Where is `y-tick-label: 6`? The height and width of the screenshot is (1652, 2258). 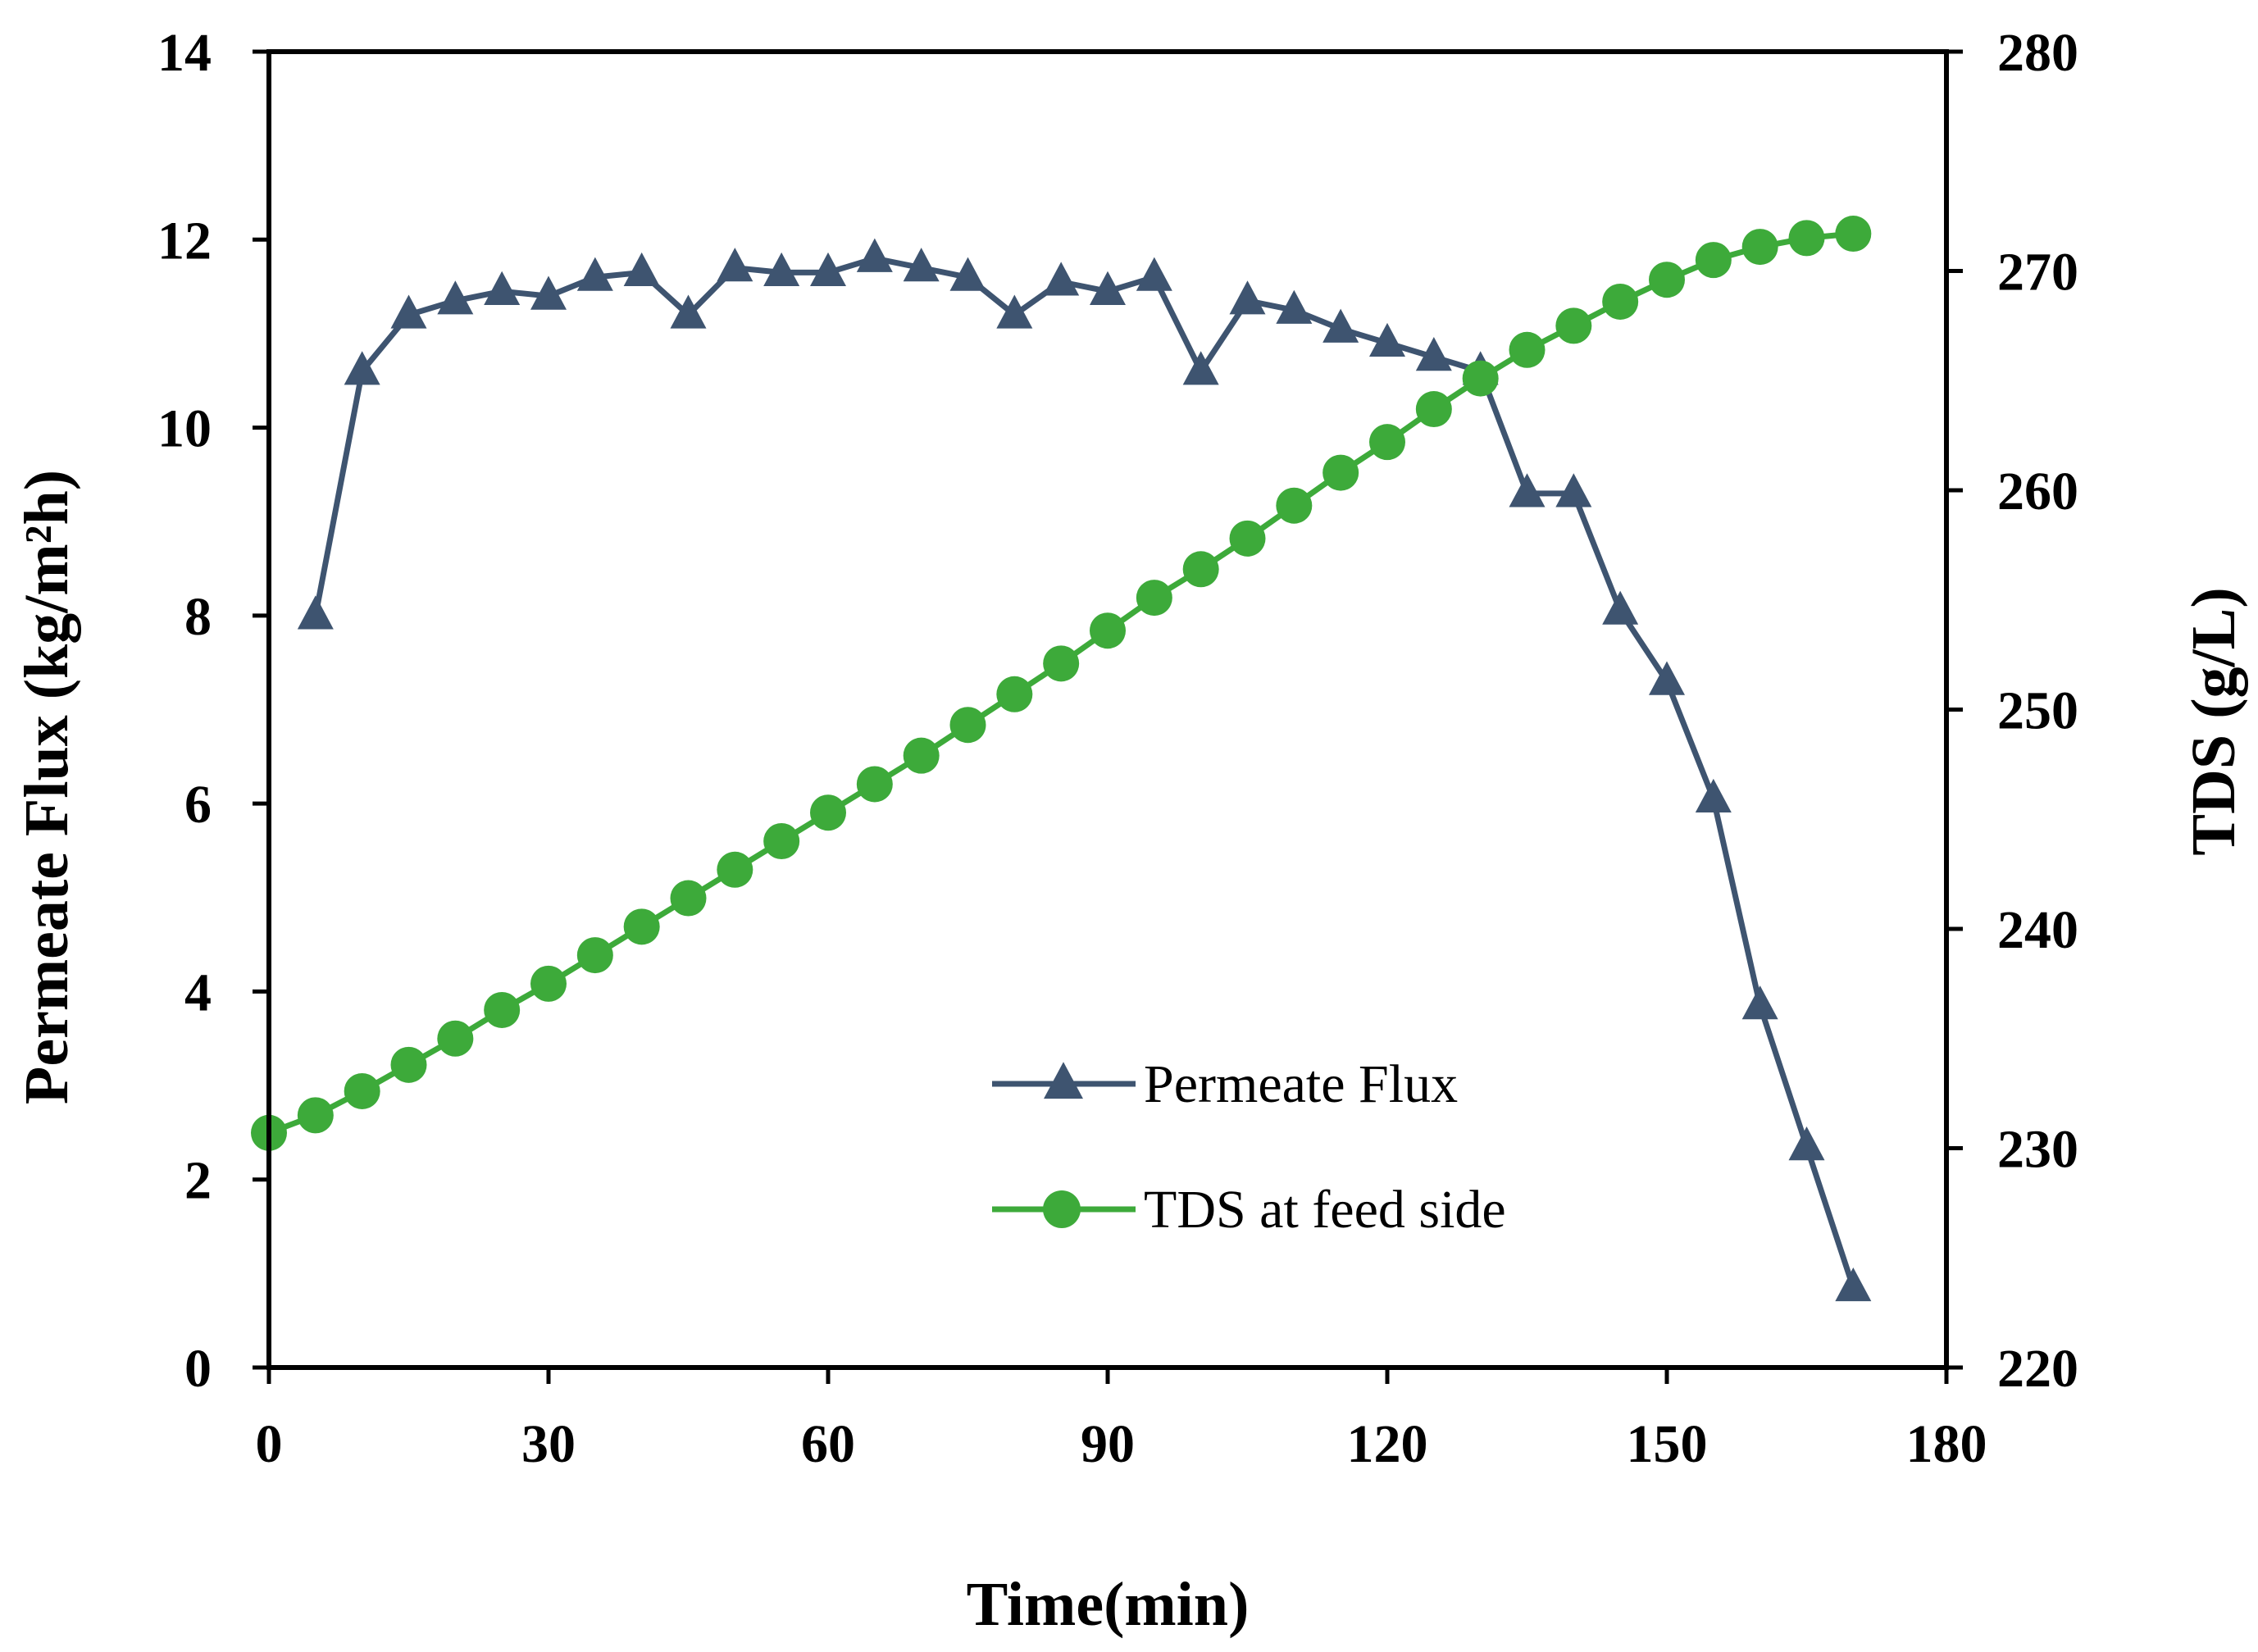
y-tick-label: 6 is located at coordinates (198, 805).